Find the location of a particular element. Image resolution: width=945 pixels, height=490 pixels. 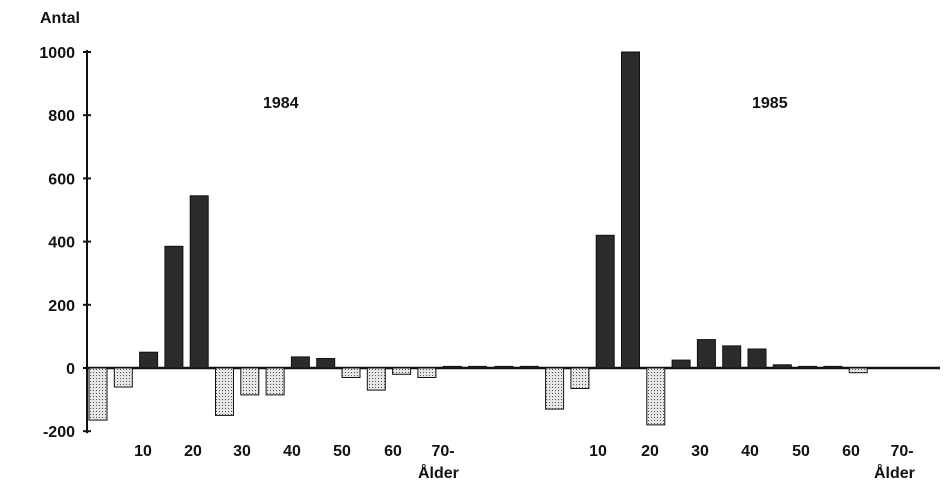

x-axis-label-1984: Ålder is located at coordinates (438, 472).